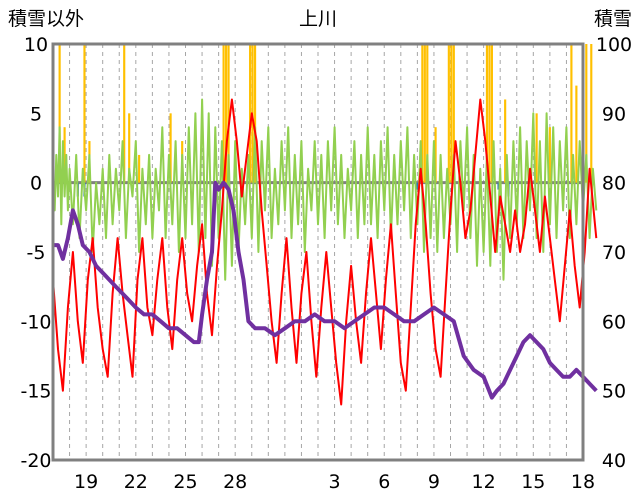  What do you see at coordinates (583, 482) in the screenshot?
I see `x-tick-label: 18` at bounding box center [583, 482].